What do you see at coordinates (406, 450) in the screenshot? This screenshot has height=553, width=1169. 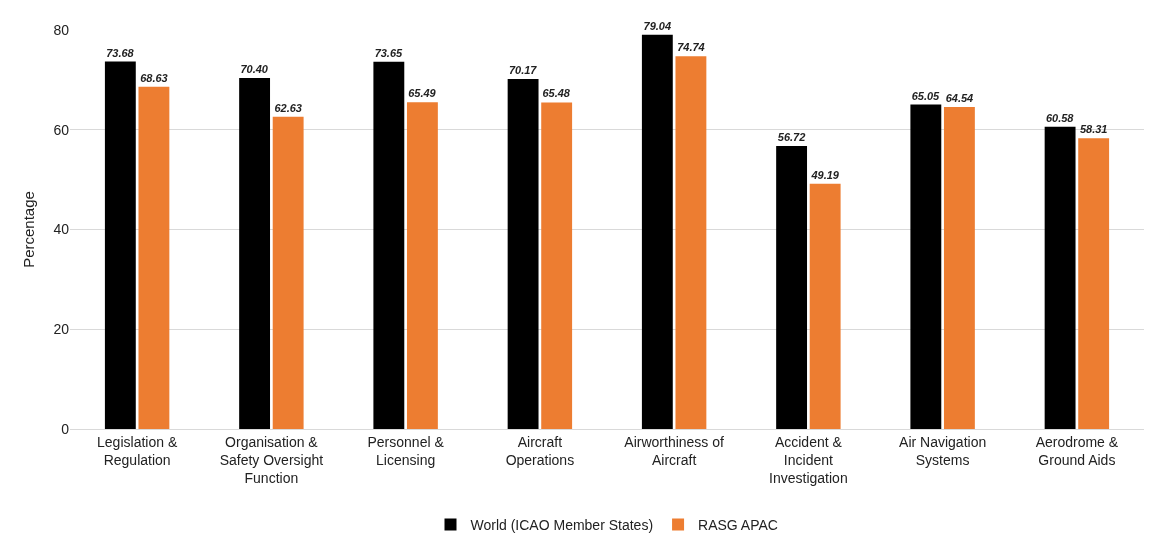 I see `x-tick-label: Personnel & Licensing` at bounding box center [406, 450].